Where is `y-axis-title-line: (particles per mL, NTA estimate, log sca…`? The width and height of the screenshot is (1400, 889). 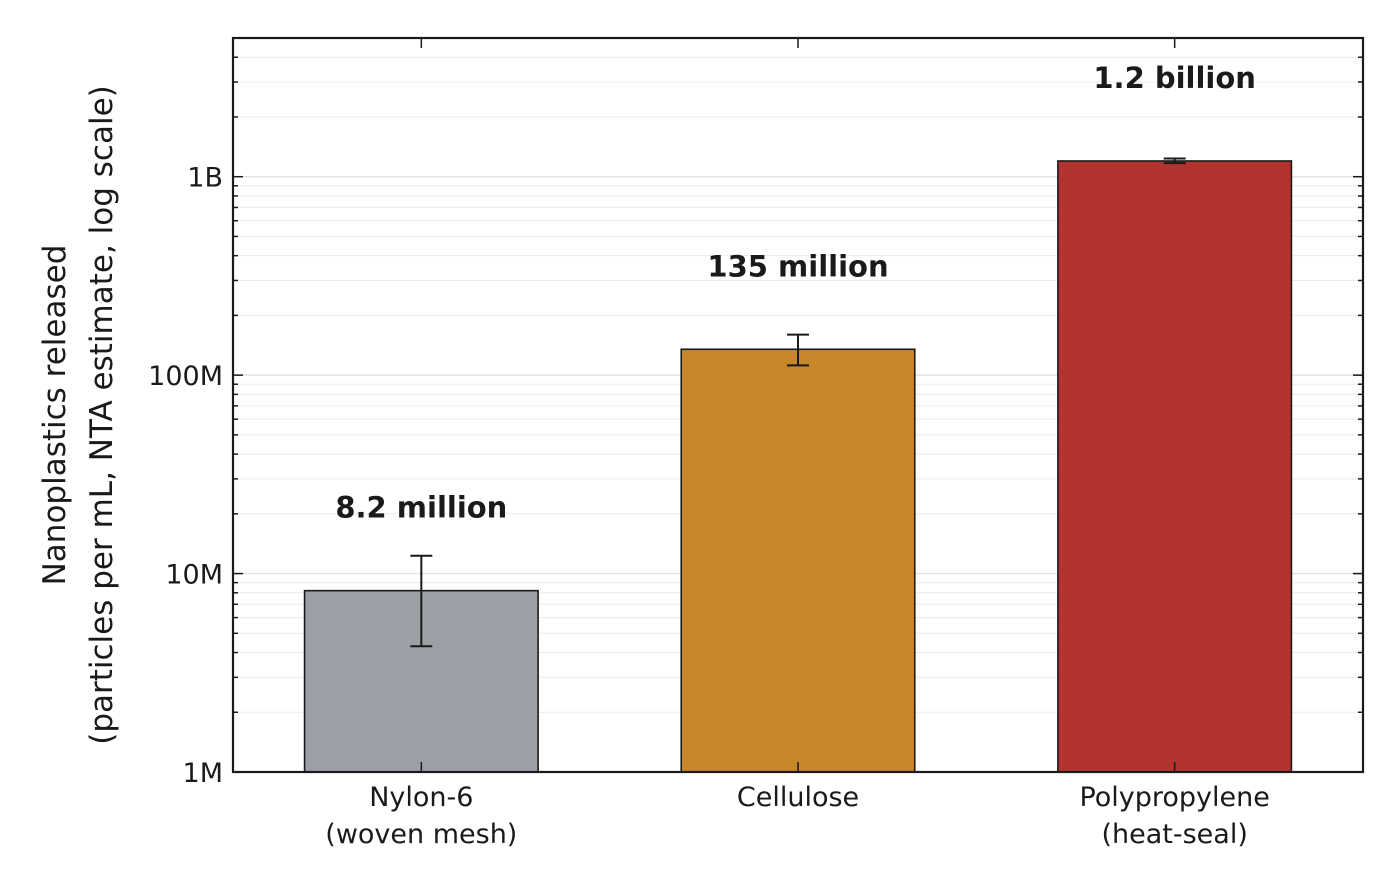
y-axis-title-line: (particles per mL, NTA estimate, log sca… is located at coordinates (102, 415).